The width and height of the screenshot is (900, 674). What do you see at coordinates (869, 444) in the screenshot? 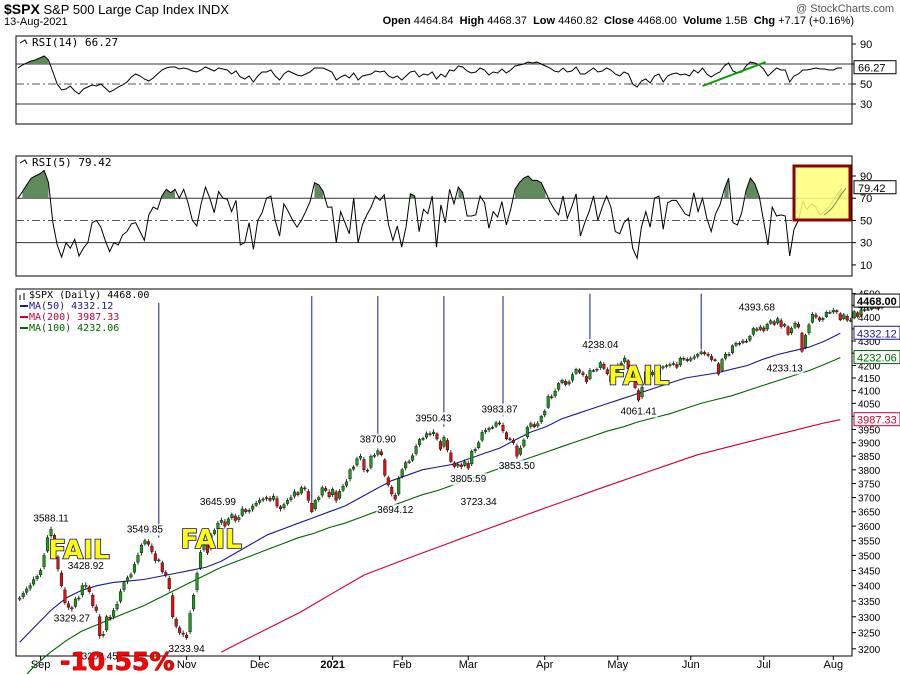
I see `price-tick-label: 3900` at bounding box center [869, 444].